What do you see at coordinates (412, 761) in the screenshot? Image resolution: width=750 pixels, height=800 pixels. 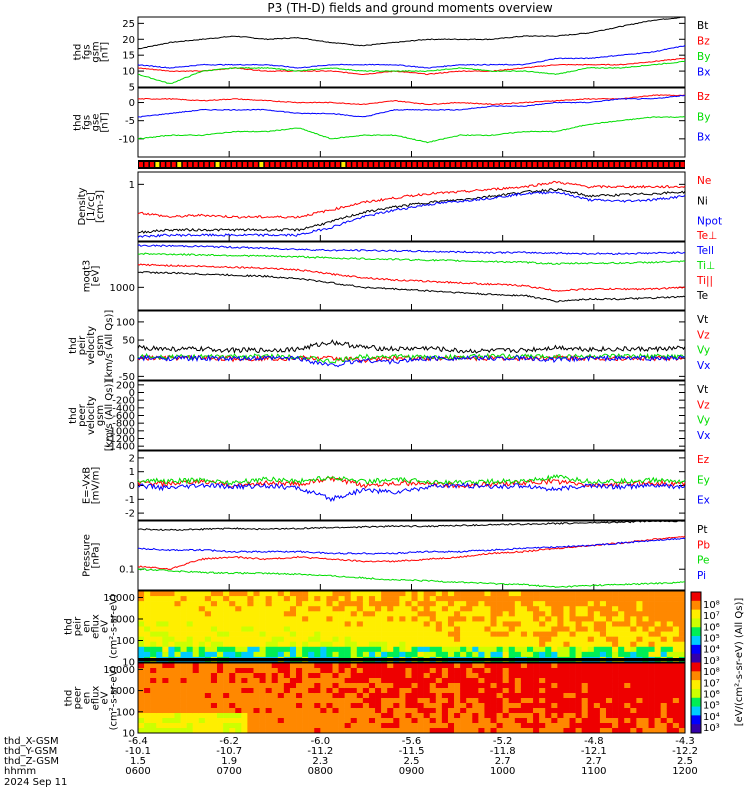 I see `xaxis-tick-z: 2.5` at bounding box center [412, 761].